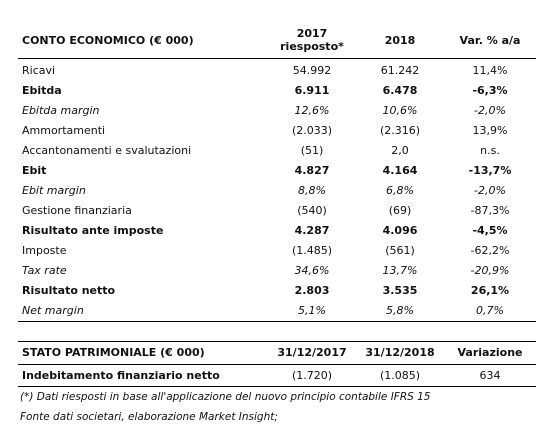 Image resolution: width=554 pixels, height=427 pixels. Describe the element at coordinates (64, 130) in the screenshot. I see `row-label: Ammortamenti` at that location.